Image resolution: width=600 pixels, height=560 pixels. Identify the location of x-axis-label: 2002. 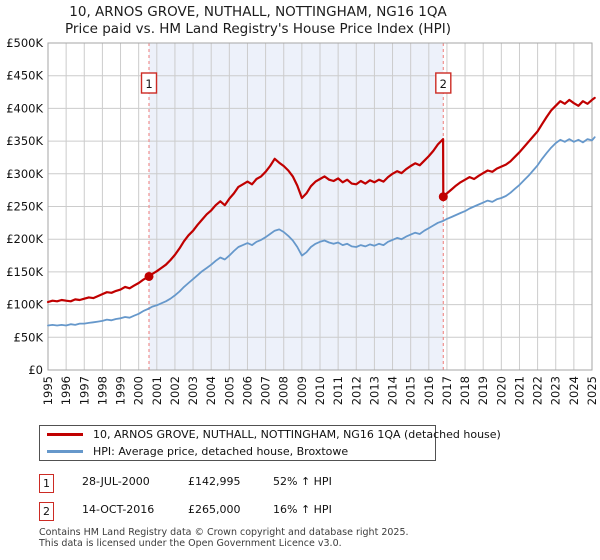
(175, 390).